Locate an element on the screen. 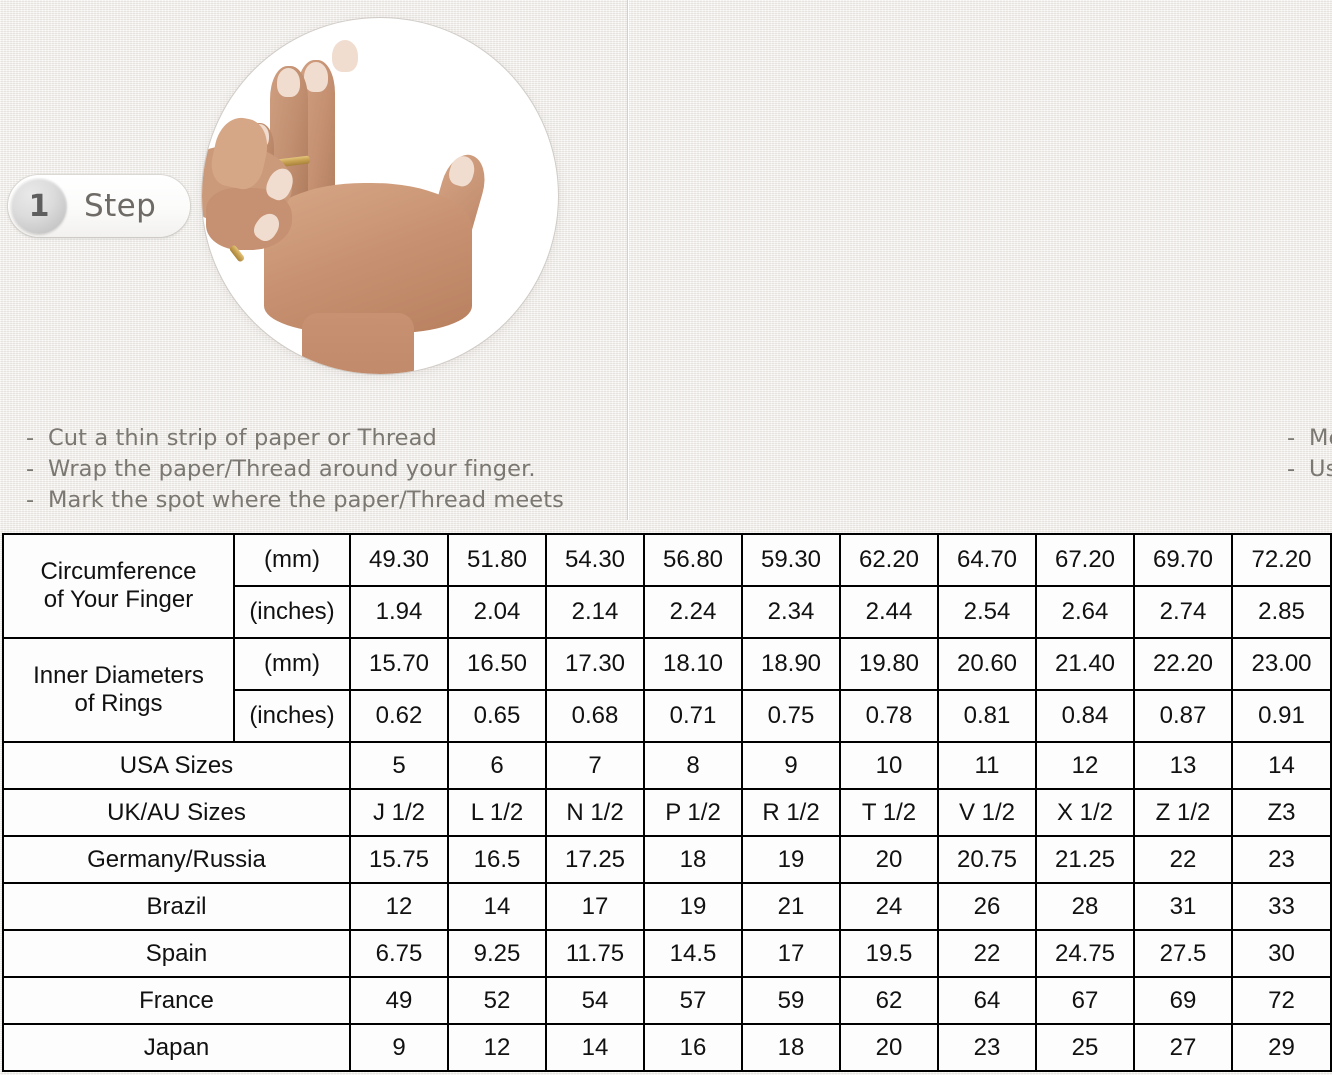 The image size is (1332, 1075). row-header-circumference: Circumference of Your Finger is located at coordinates (118, 586).